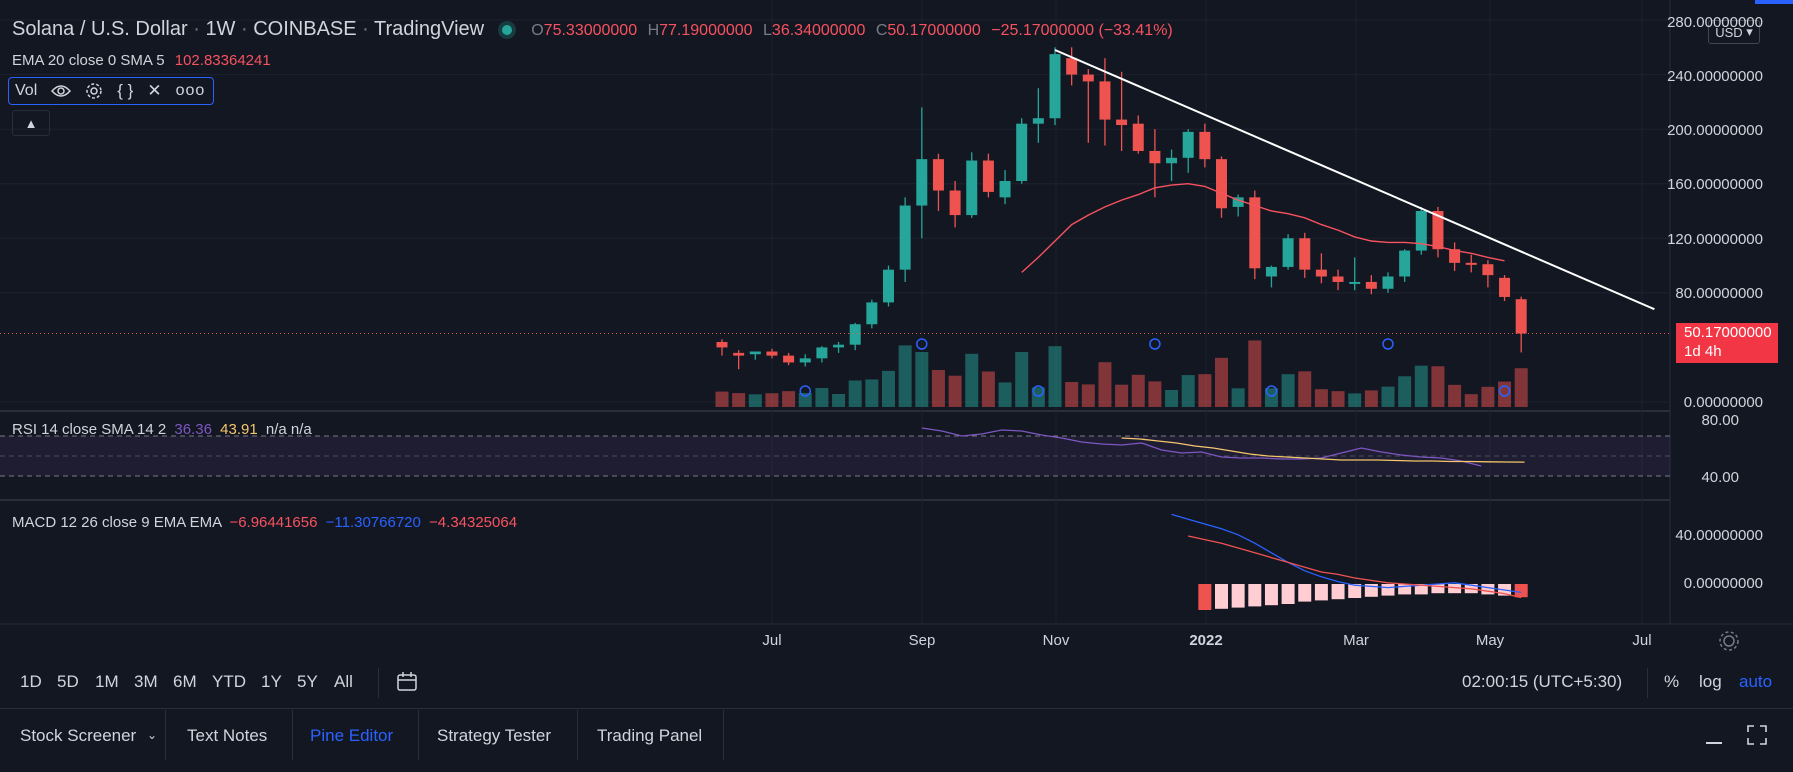 The width and height of the screenshot is (1793, 772). Describe the element at coordinates (1542, 681) in the screenshot. I see `timezone-clock: 02:00:15 (UTC+5:30)` at that location.